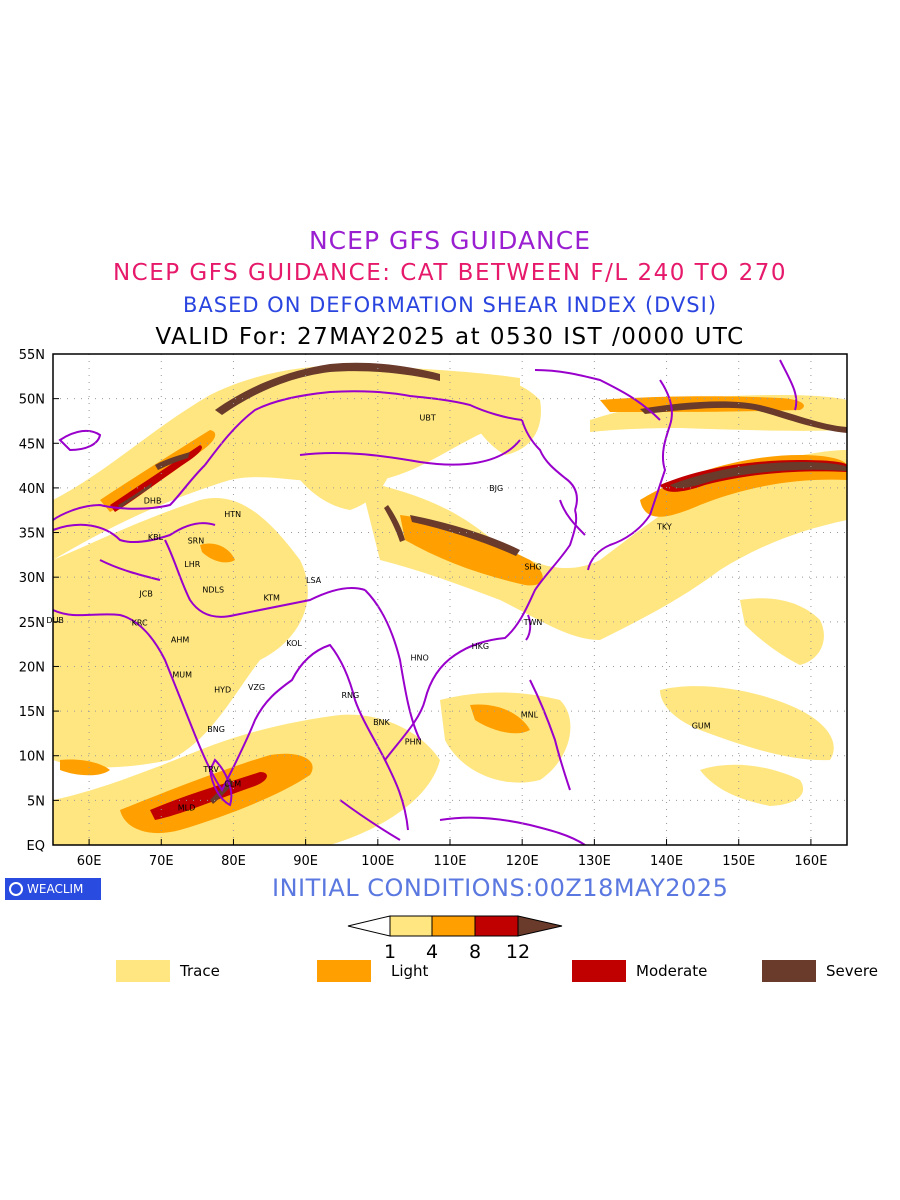 The width and height of the screenshot is (900, 1200). Describe the element at coordinates (153, 500) in the screenshot. I see `station-dhb: DHB` at that location.